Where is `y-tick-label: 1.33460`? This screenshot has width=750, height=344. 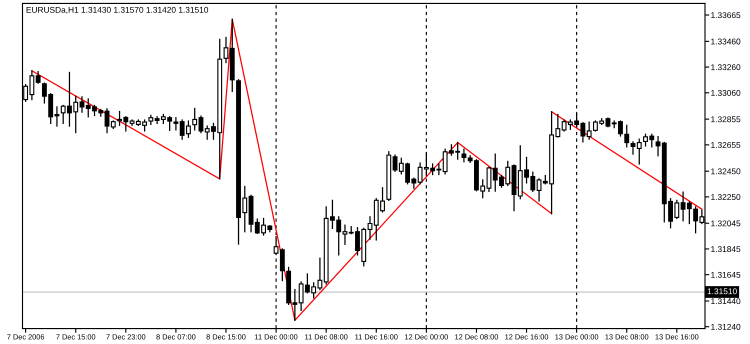 y-tick-label: 1.33460 is located at coordinates (725, 41).